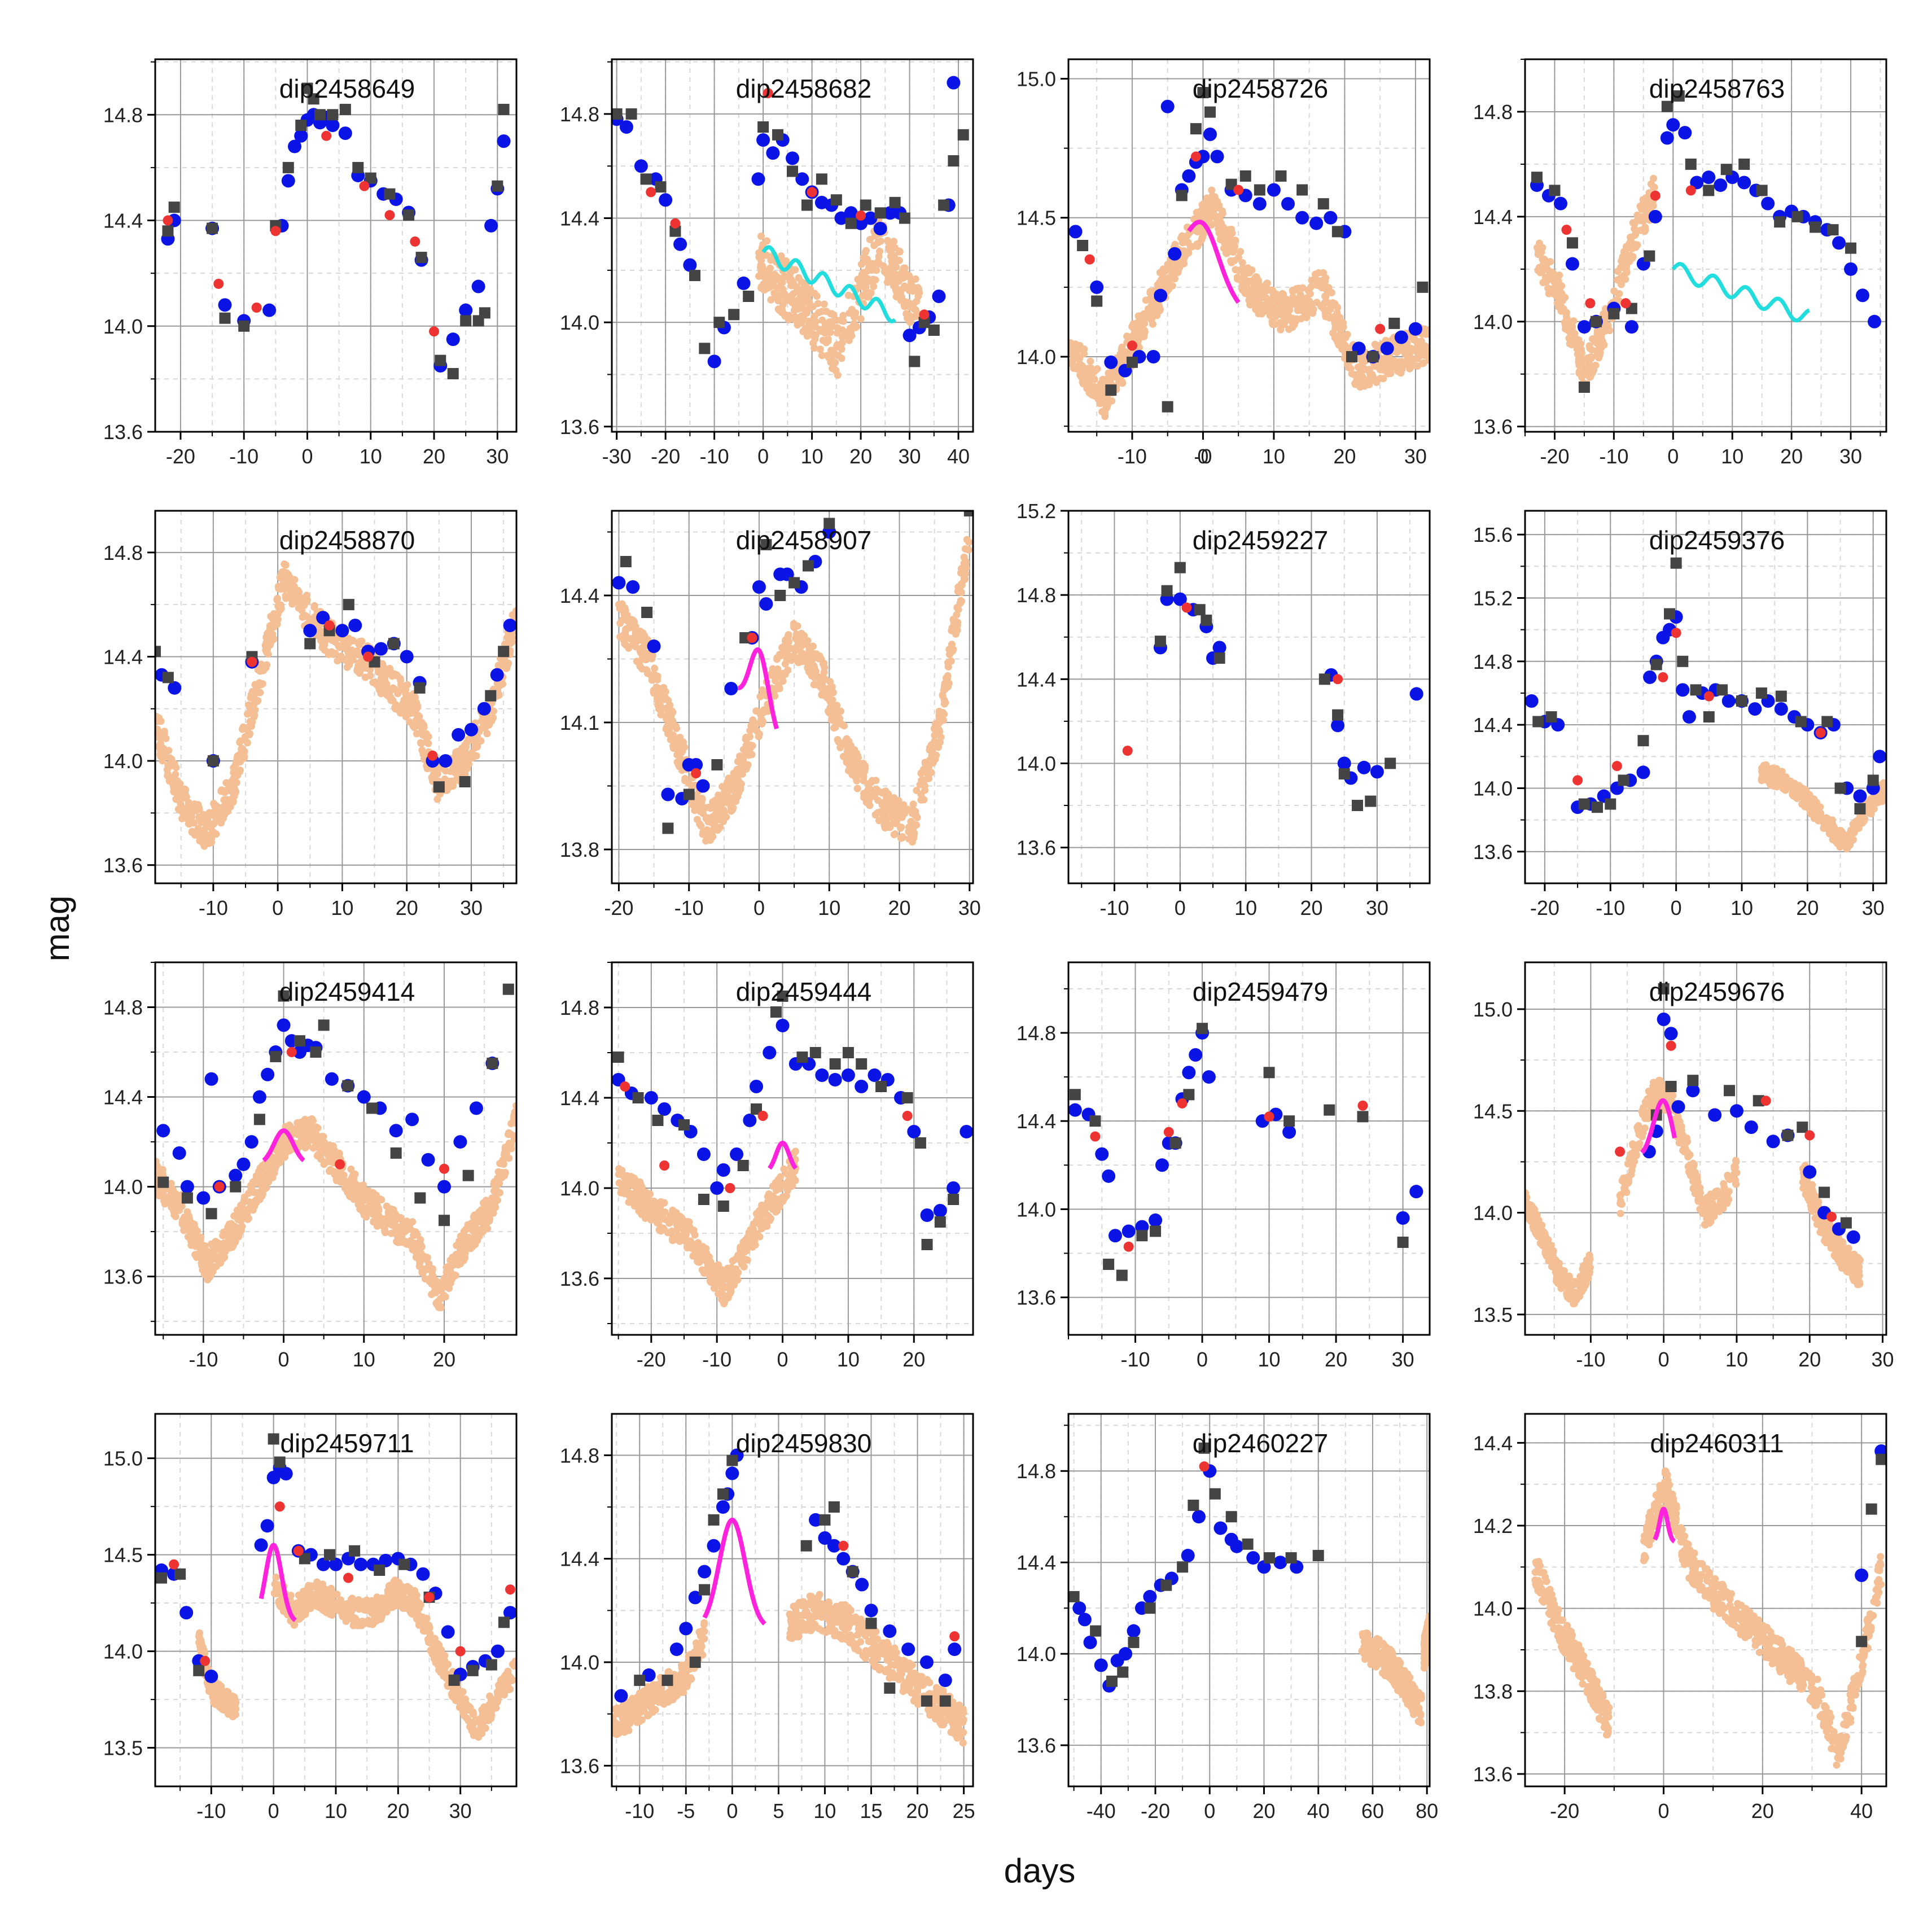  What do you see at coordinates (1036, 78) in the screenshot?
I see `y-tick-label: 15.0` at bounding box center [1036, 78].